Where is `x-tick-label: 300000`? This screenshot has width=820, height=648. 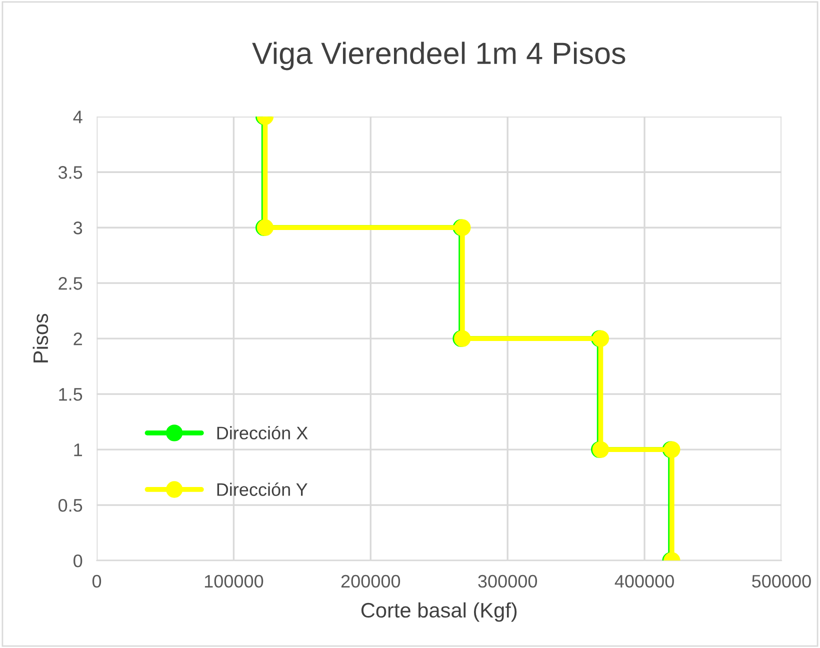
x-tick-label: 300000 is located at coordinates (507, 581).